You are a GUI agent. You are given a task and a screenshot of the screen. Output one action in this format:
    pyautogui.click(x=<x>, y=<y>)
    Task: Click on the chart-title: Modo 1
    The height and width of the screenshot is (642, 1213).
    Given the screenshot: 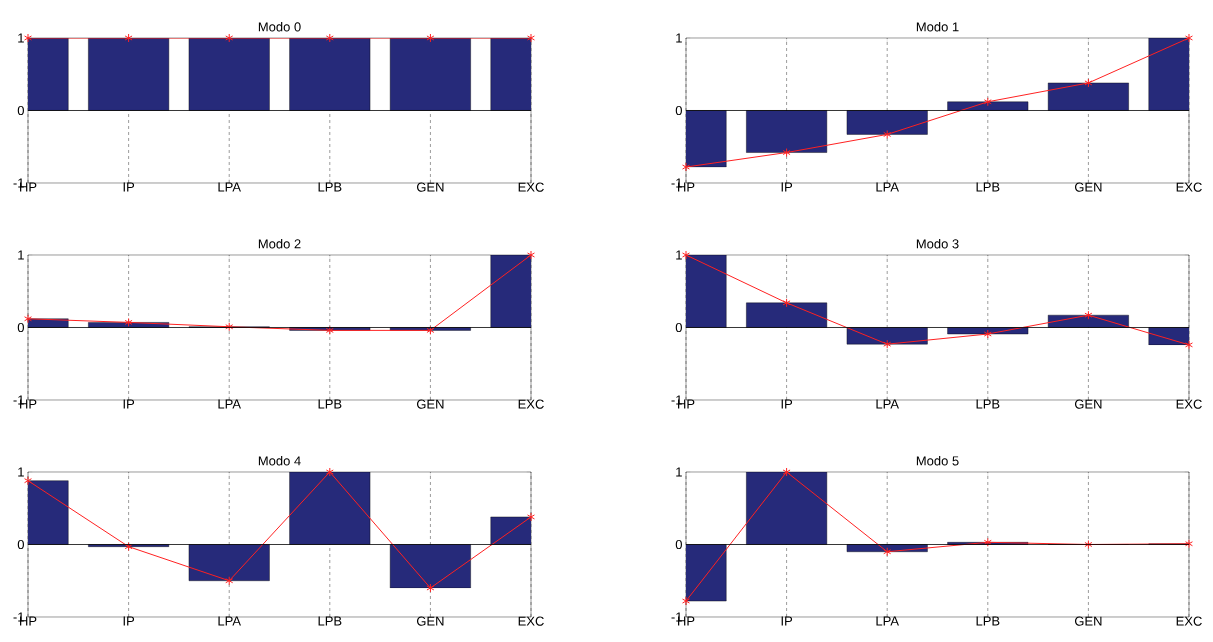 What is the action you would take?
    pyautogui.click(x=937, y=26)
    